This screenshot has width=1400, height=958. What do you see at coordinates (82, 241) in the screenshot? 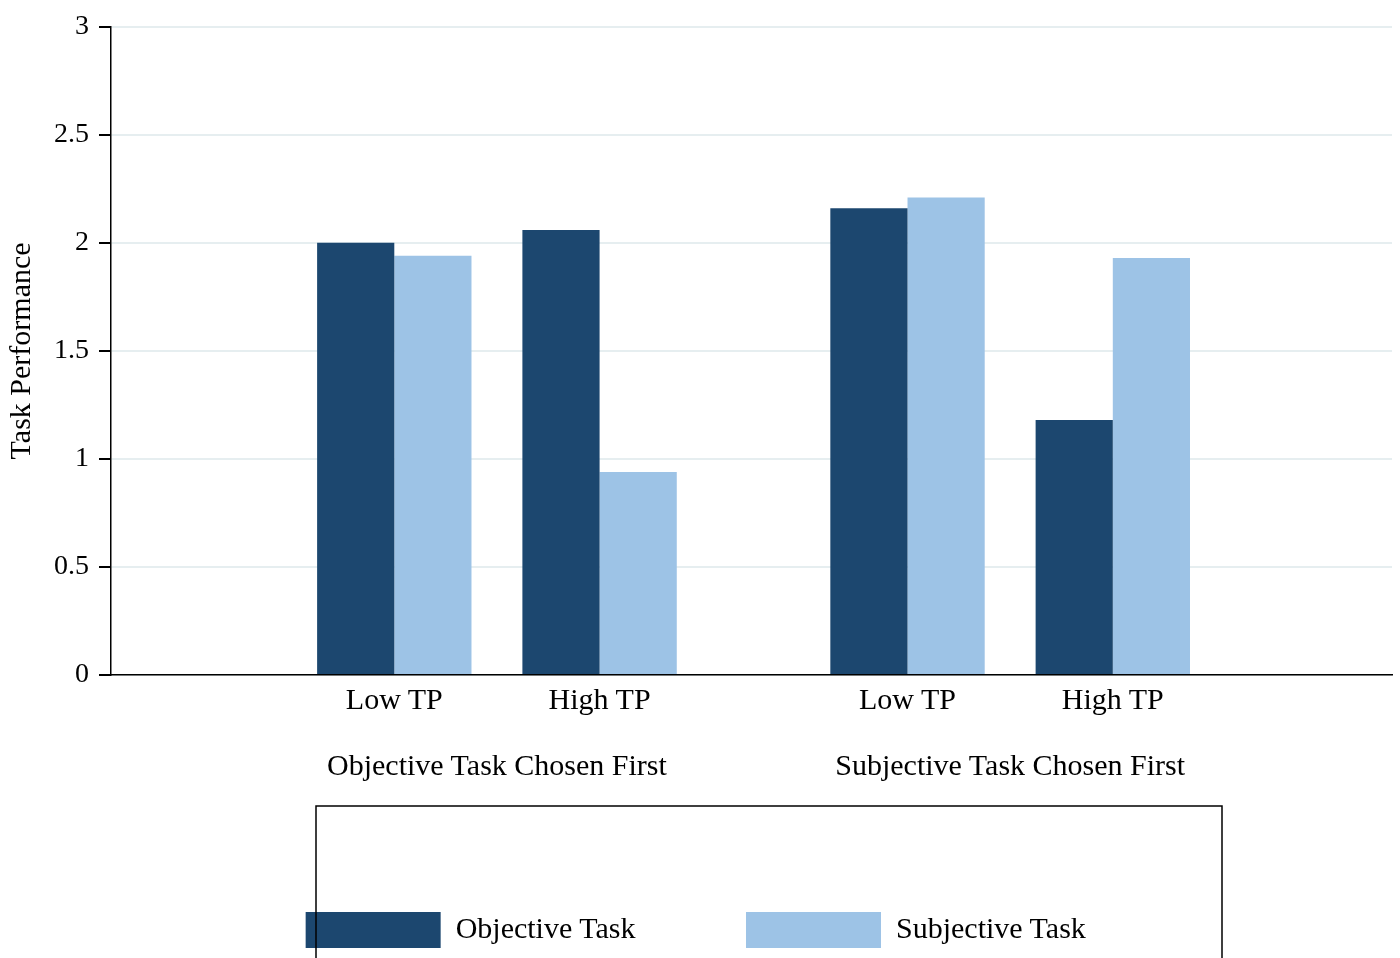
I see `y-tick-label: 2` at bounding box center [82, 241].